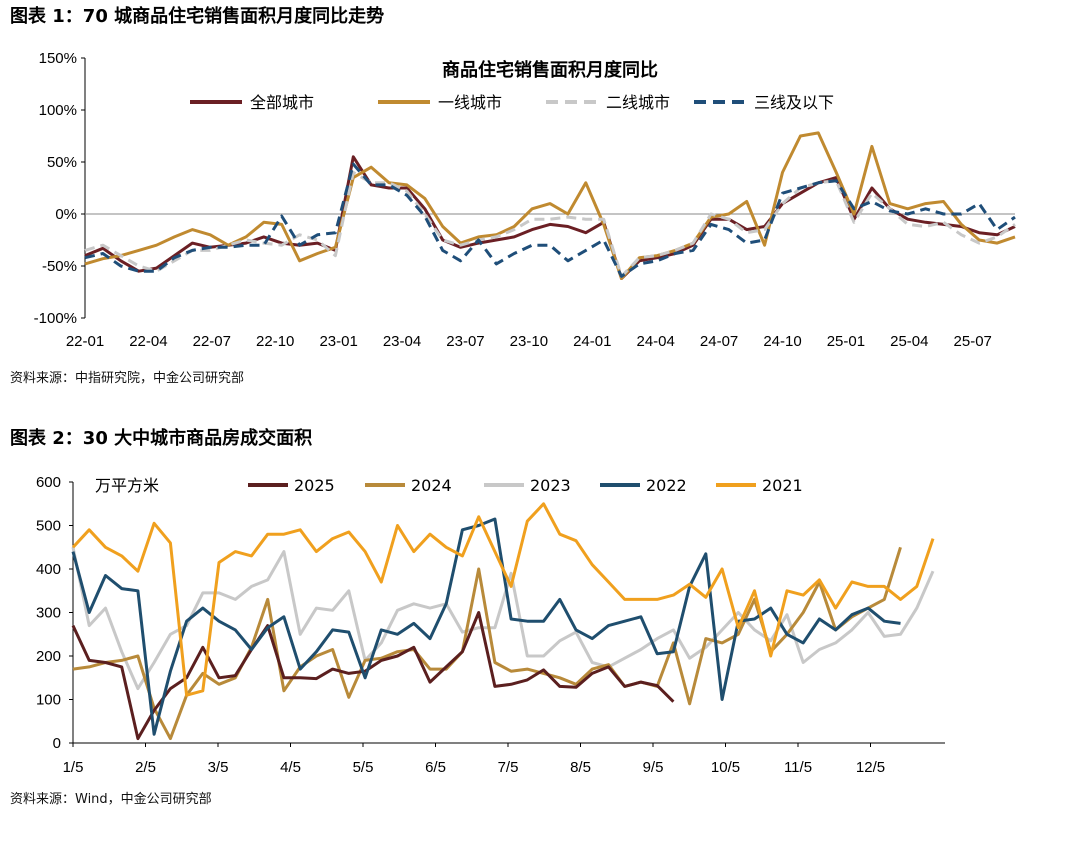  Describe the element at coordinates (111, 799) in the screenshot. I see `figure2-source: 资料来源：Wind，中金公司研究部` at that location.